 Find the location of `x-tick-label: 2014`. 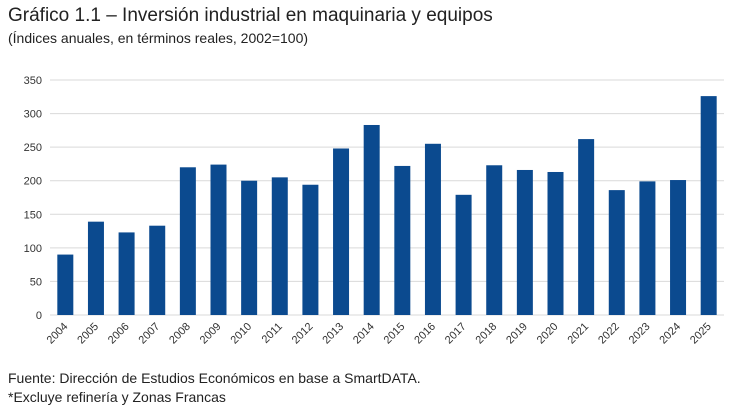

x-tick-label: 2014 is located at coordinates (364, 334).